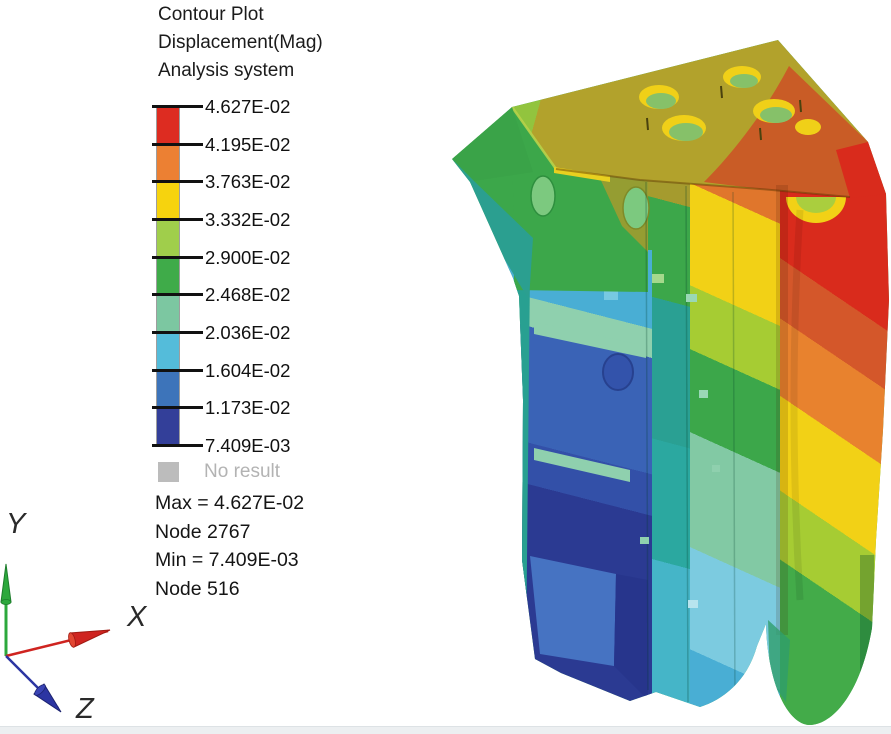 The image size is (891, 734). I want to click on deck-holes, so click(730, 103).